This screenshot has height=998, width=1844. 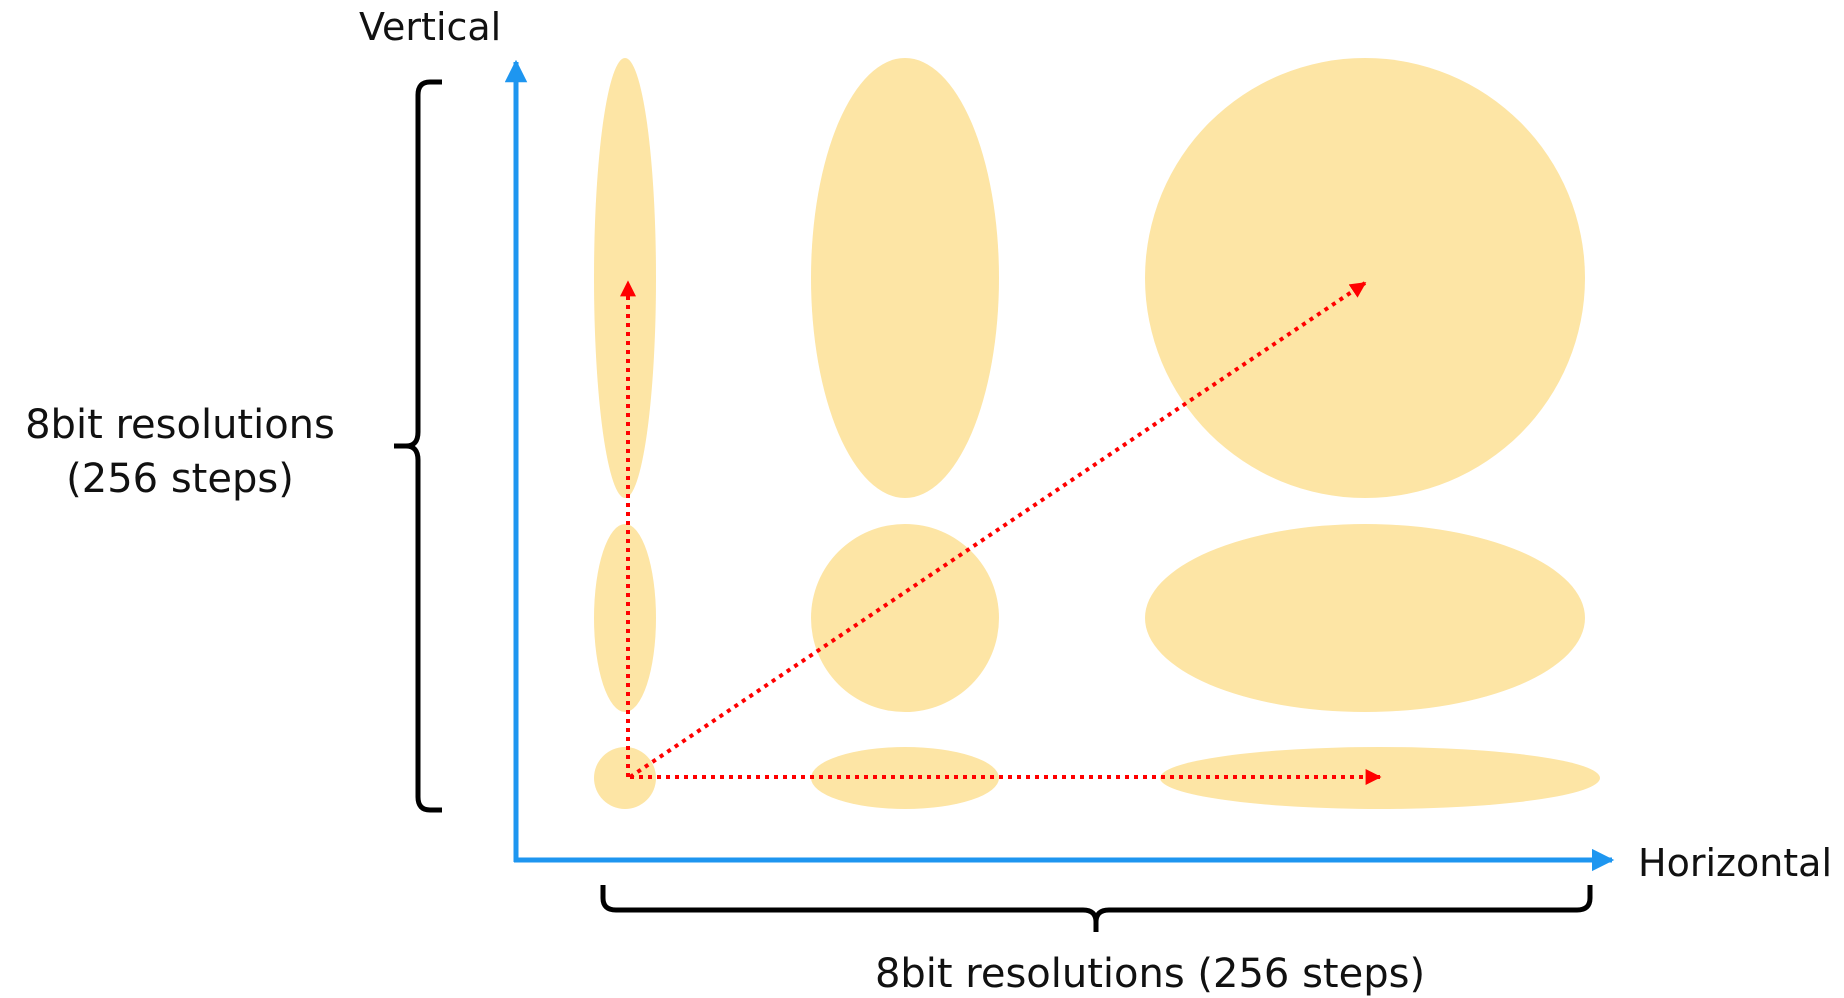 I want to click on vertical-resolution-label-line1: 8bit resolutions, so click(x=180, y=425).